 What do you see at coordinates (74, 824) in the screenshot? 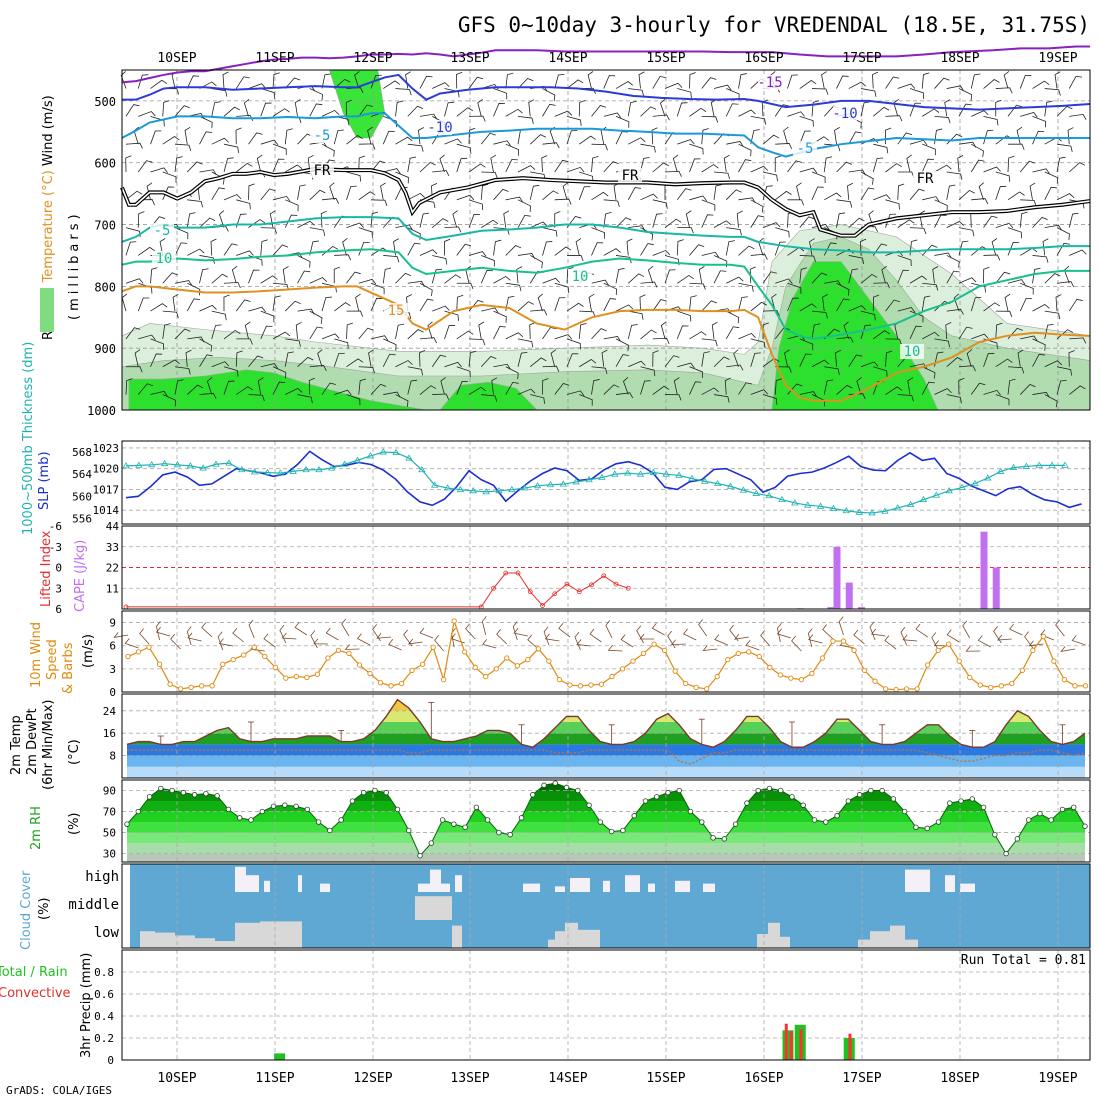
I see `rh2m-unit-label: (%)` at bounding box center [74, 824].